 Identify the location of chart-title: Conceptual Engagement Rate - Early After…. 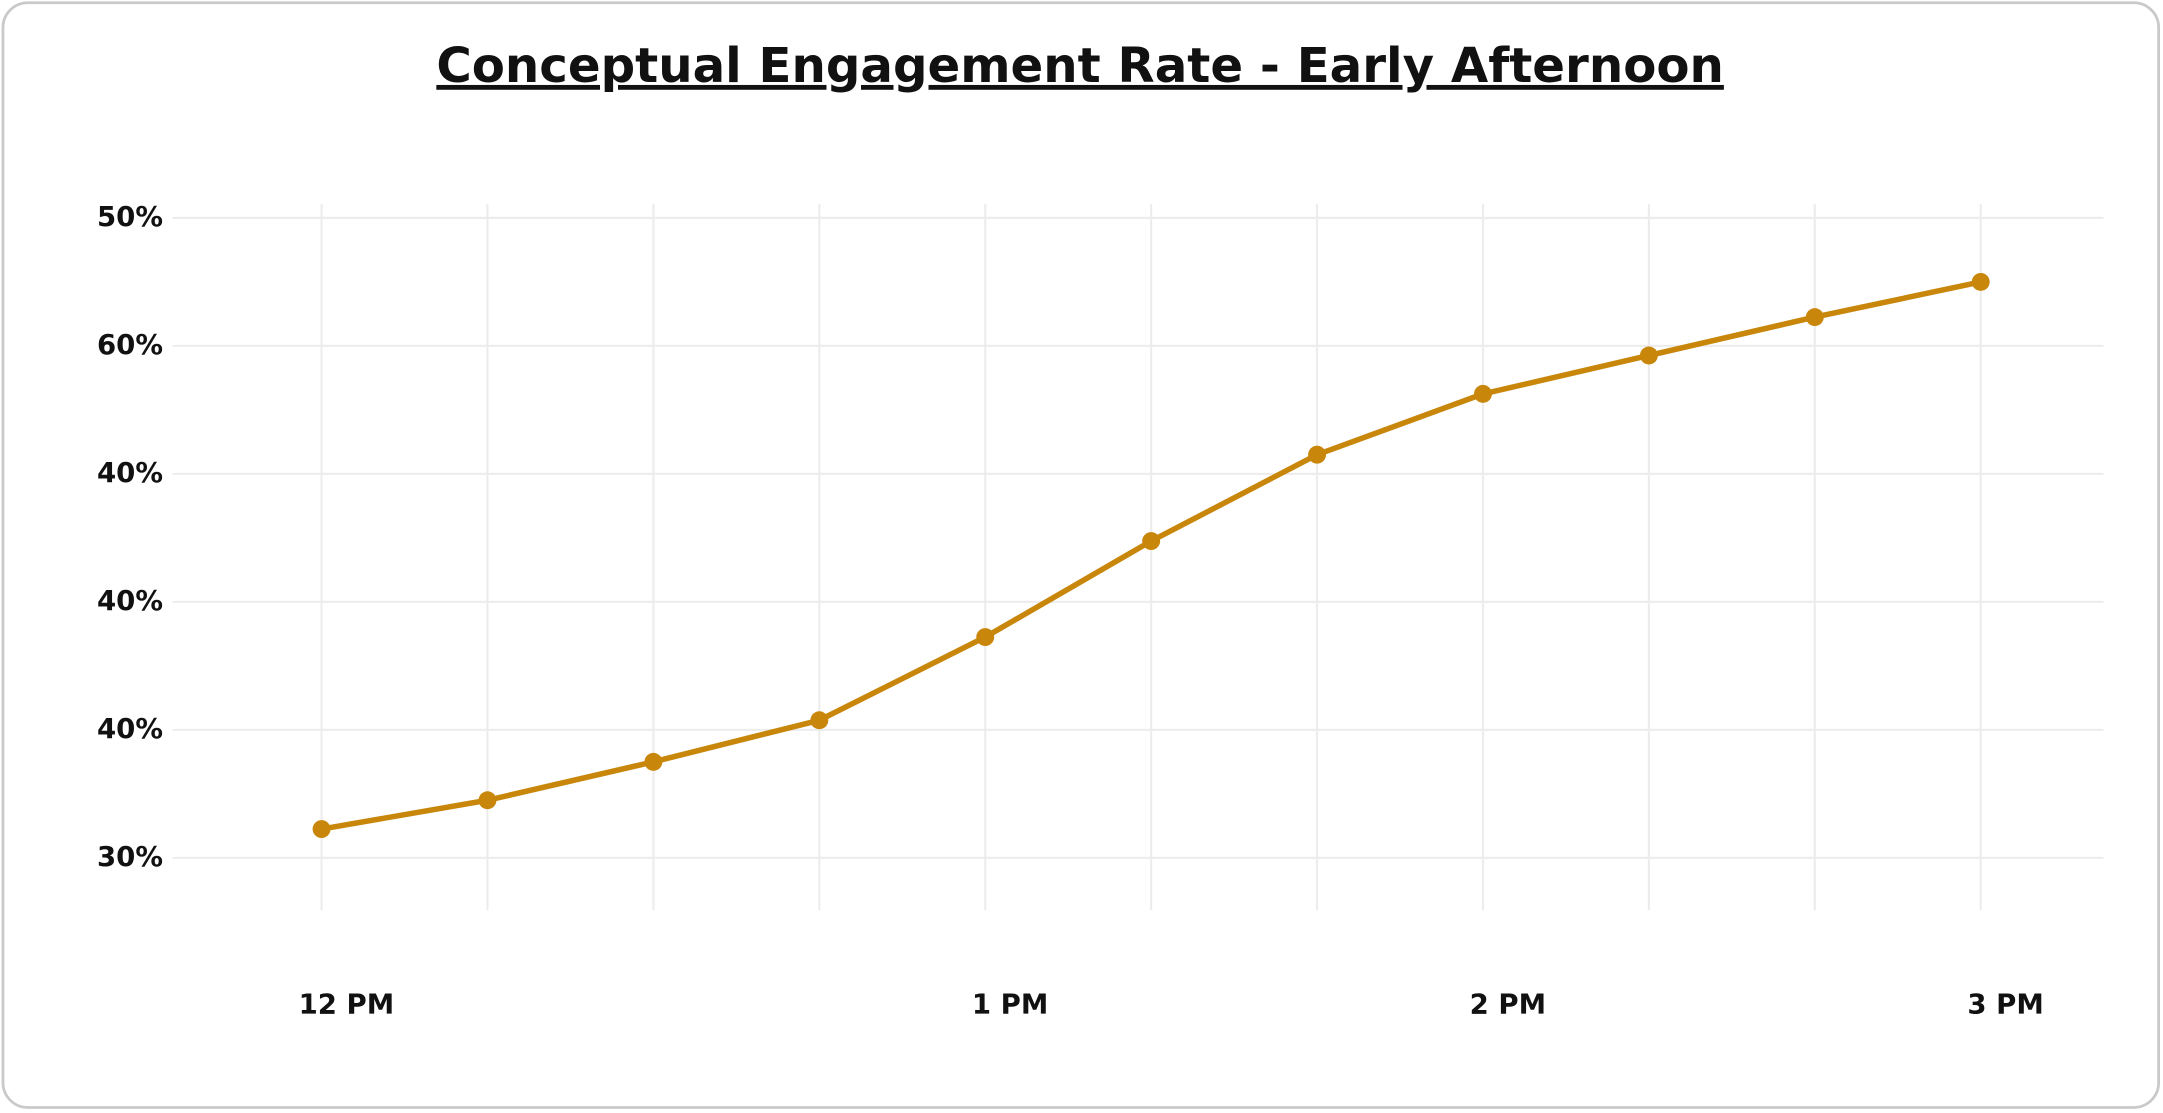
(1080, 66).